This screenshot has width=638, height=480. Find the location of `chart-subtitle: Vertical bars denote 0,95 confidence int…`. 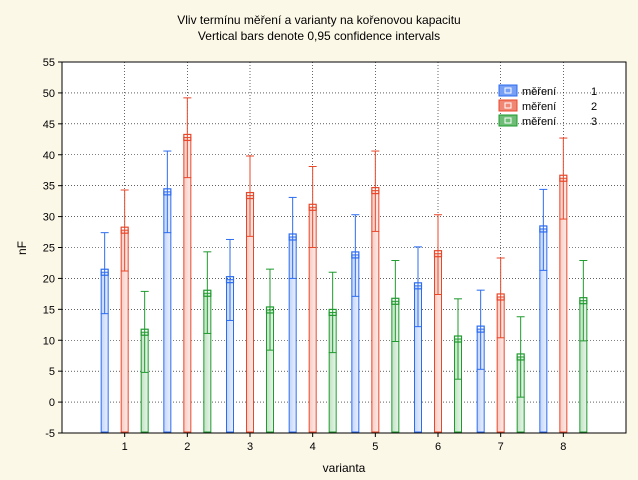

chart-subtitle: Vertical bars denote 0,95 confidence int… is located at coordinates (319, 36).